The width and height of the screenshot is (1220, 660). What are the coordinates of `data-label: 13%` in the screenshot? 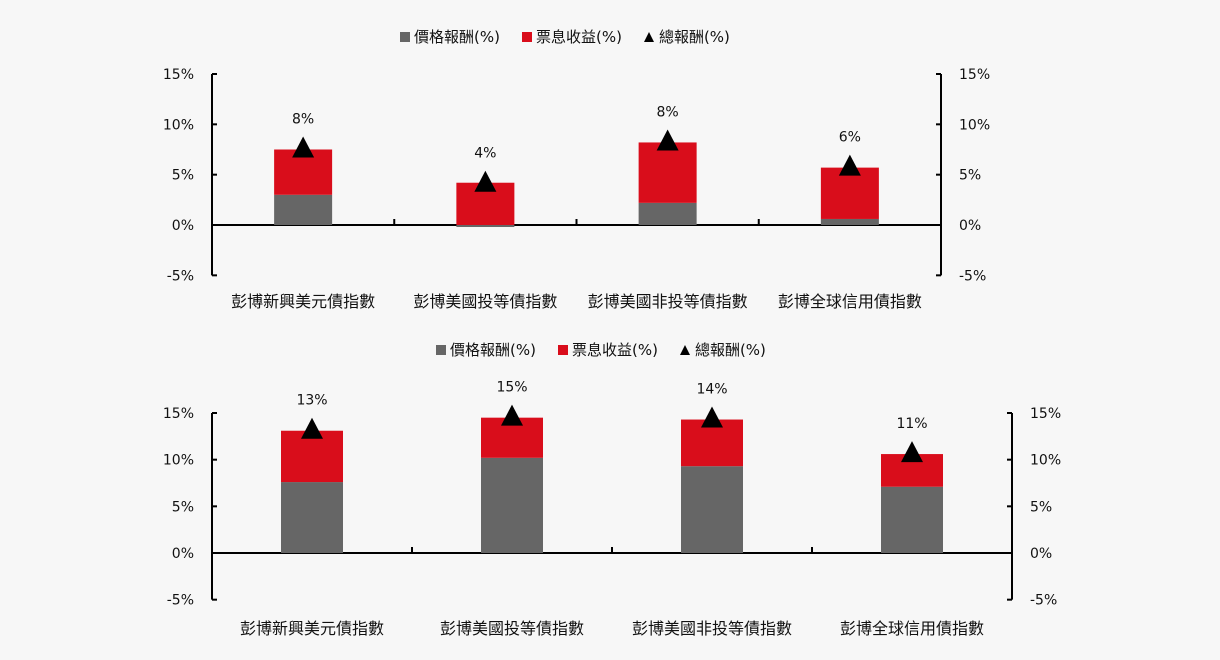 It's located at (311, 401).